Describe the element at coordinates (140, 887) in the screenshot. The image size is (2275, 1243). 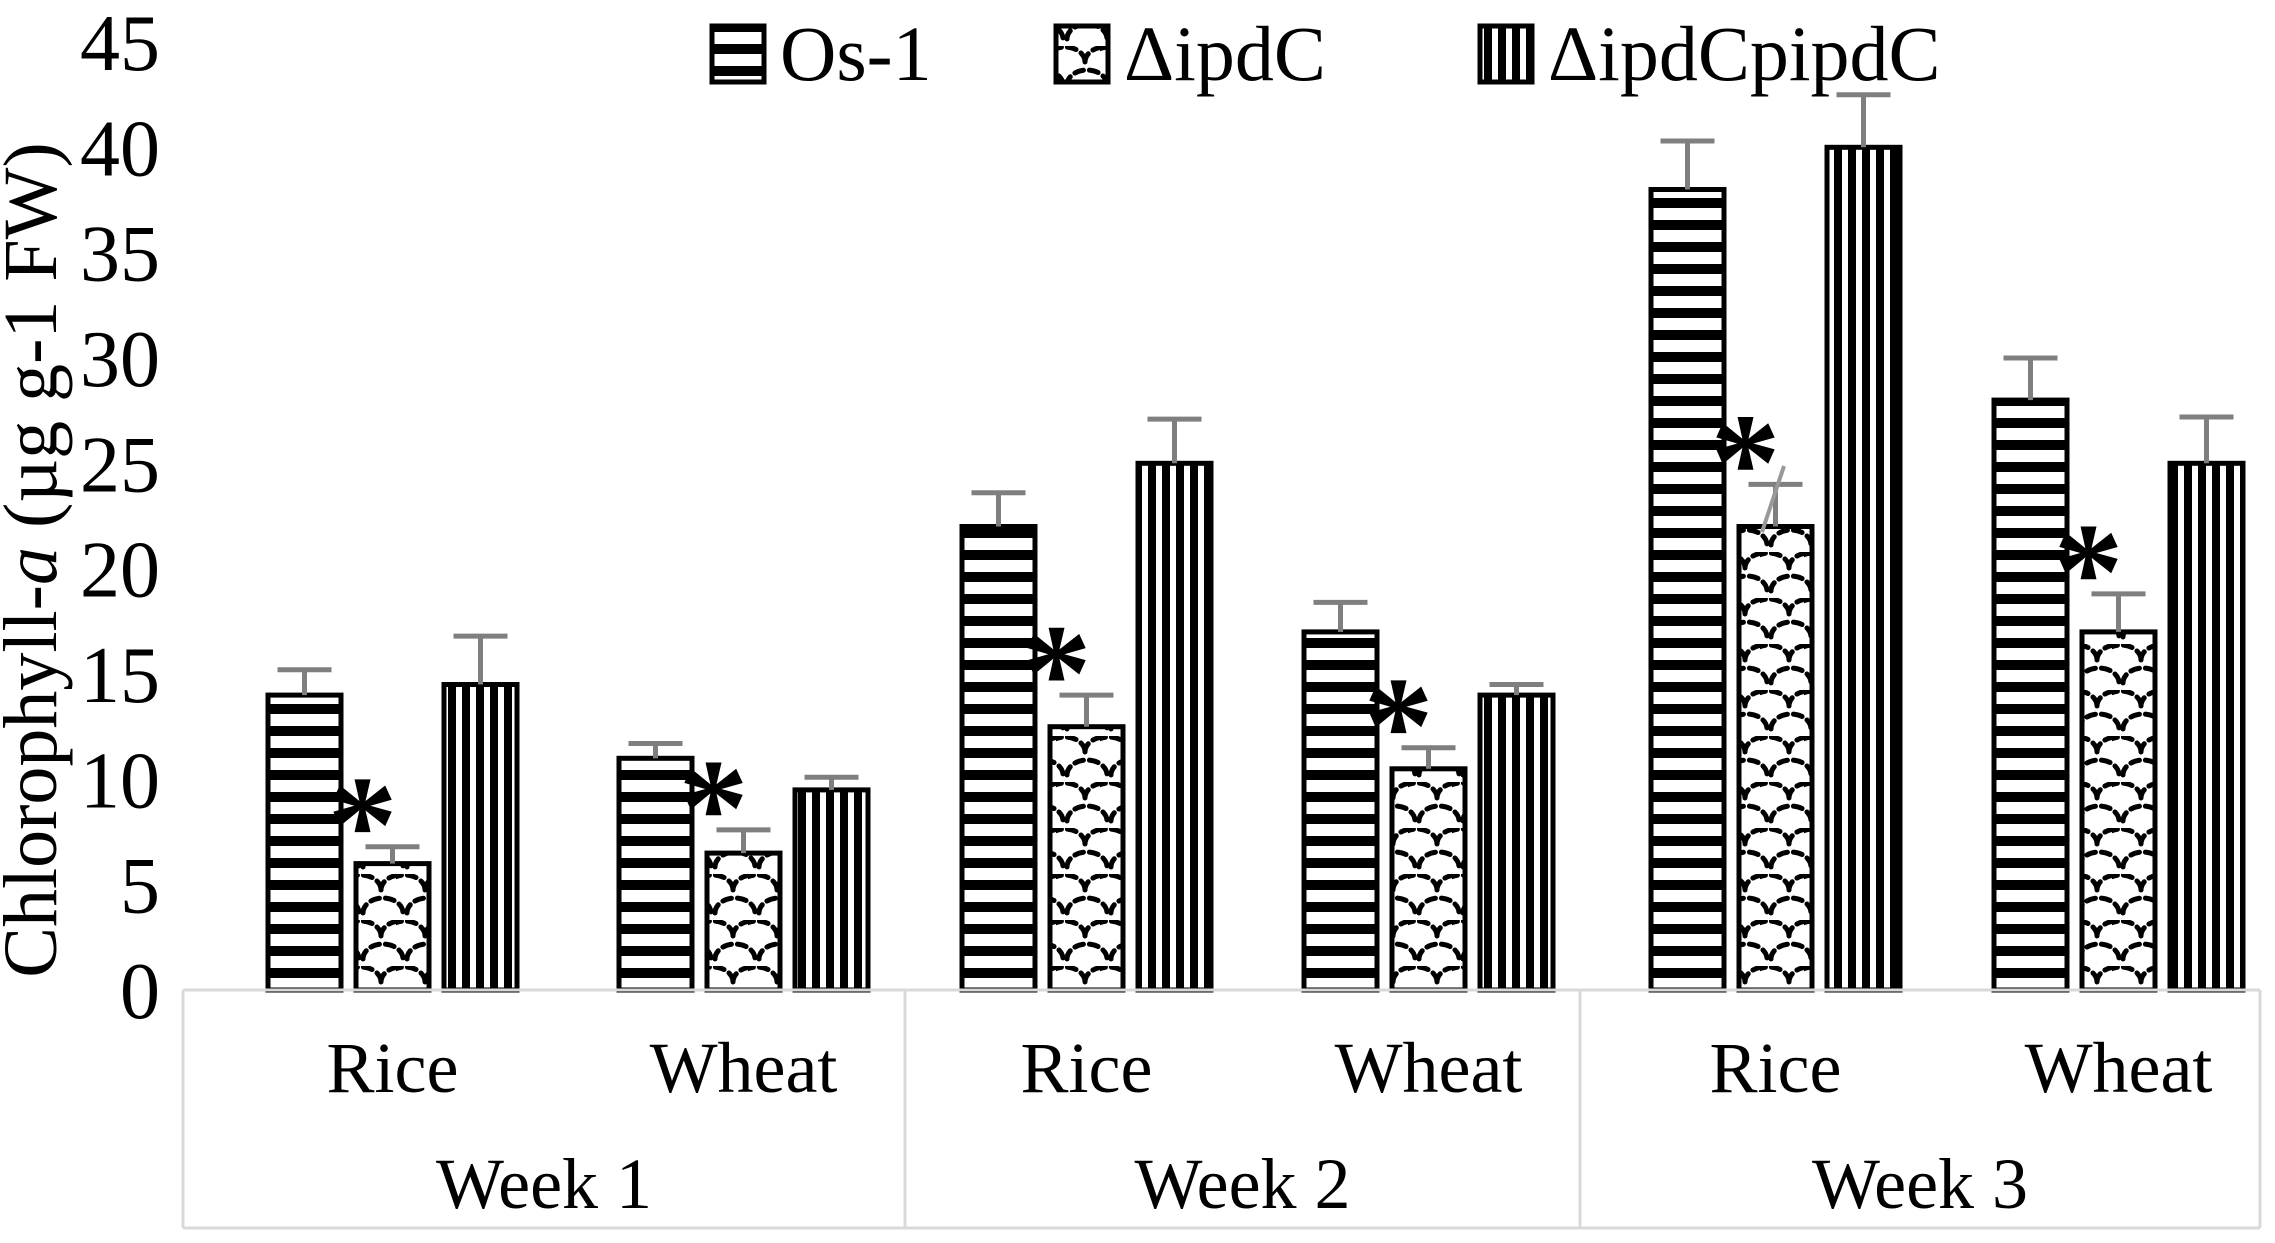
I see `y-tick-label: 5` at that location.